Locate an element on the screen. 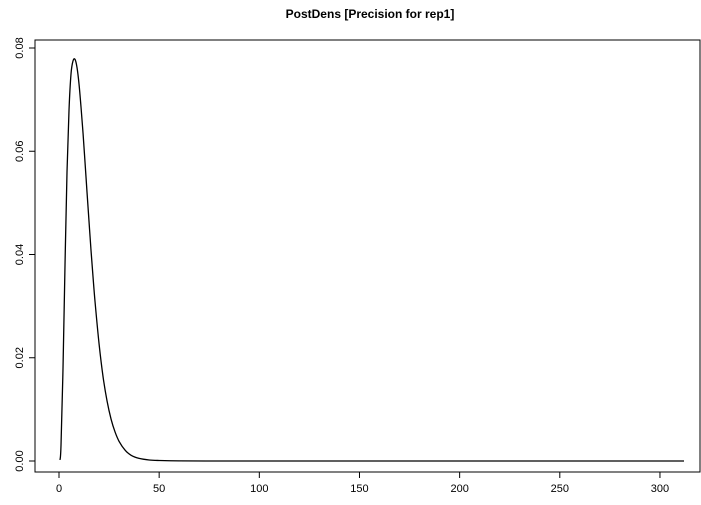 The height and width of the screenshot is (505, 701). x-tick-label: 250 is located at coordinates (560, 489).